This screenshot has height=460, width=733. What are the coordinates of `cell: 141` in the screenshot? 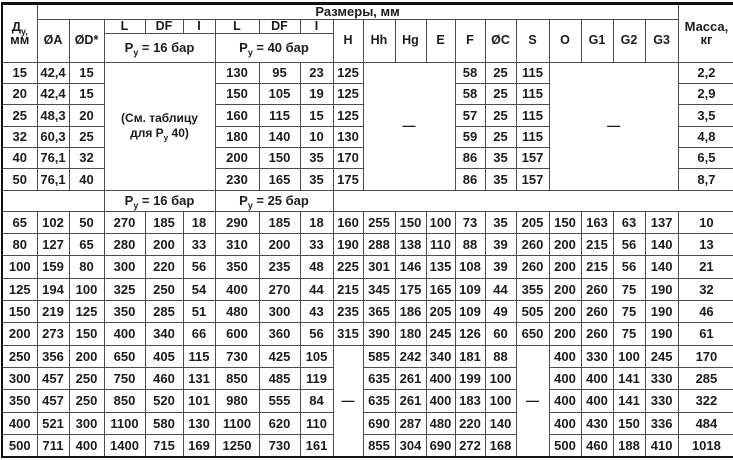 It's located at (629, 379).